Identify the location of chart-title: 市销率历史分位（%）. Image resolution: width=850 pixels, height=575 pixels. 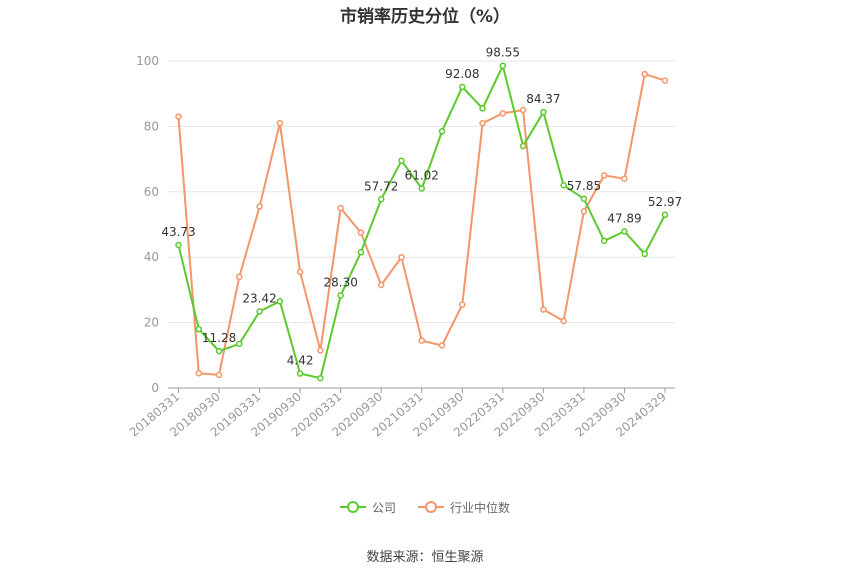
(425, 17).